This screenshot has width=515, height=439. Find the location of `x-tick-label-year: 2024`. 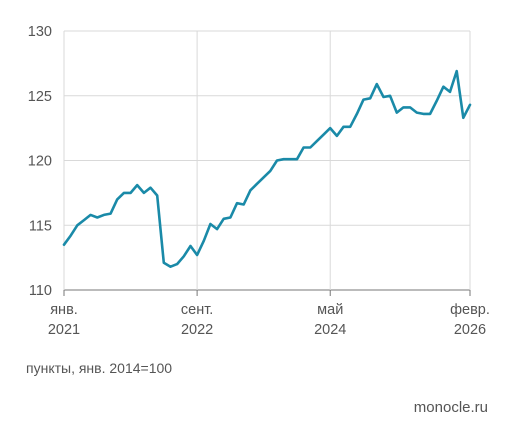

x-tick-label-year: 2024 is located at coordinates (330, 330).